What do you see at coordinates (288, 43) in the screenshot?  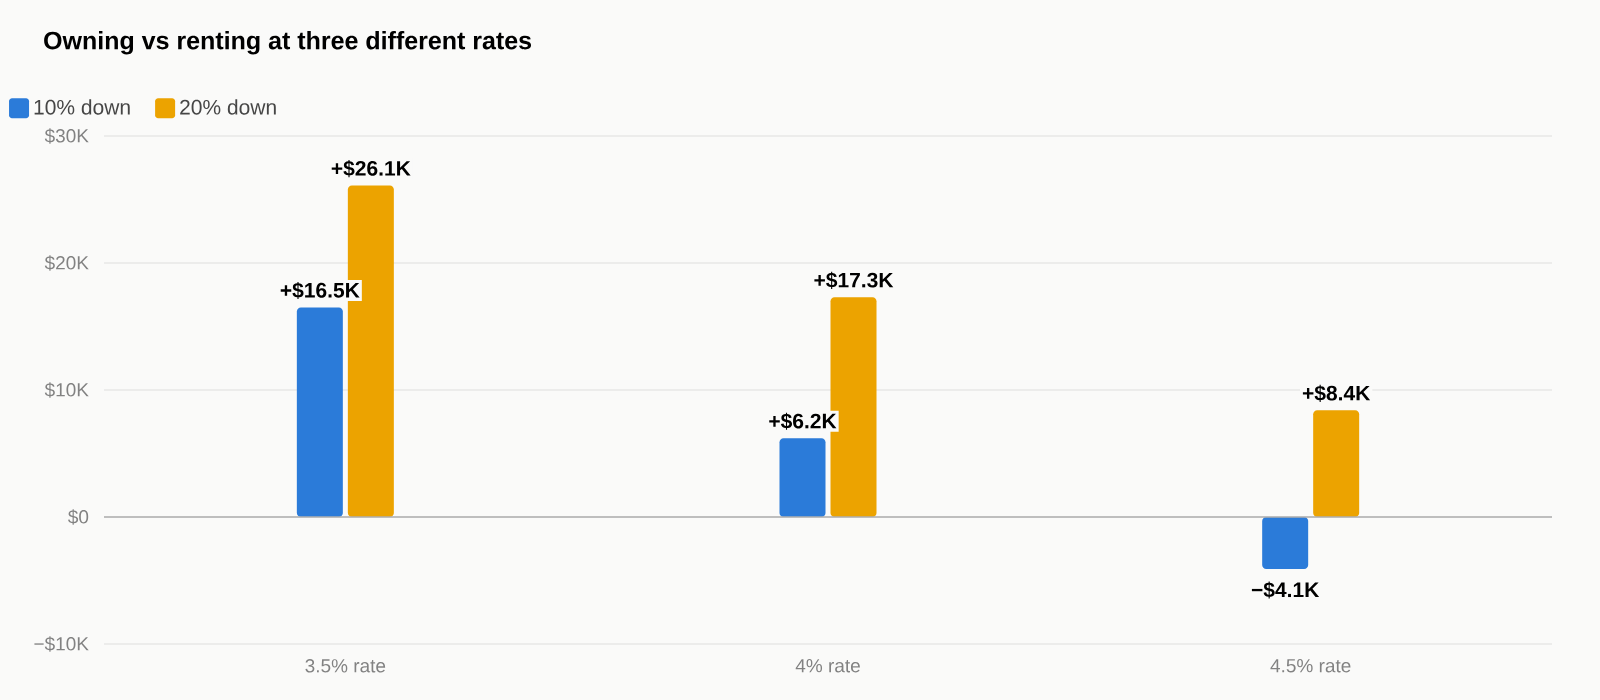 I see `chart-title: Owning vs renting at three different rates` at bounding box center [288, 43].